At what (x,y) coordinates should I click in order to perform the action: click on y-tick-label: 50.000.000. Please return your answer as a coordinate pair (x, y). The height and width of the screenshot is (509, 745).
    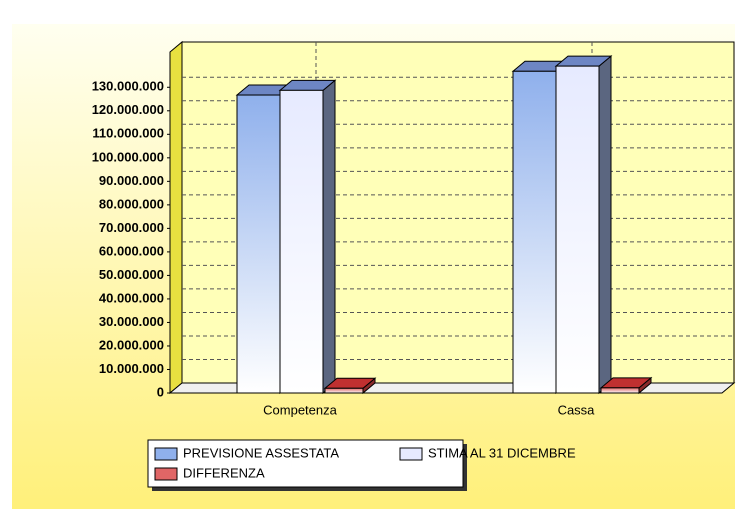
    Looking at the image, I should click on (131, 274).